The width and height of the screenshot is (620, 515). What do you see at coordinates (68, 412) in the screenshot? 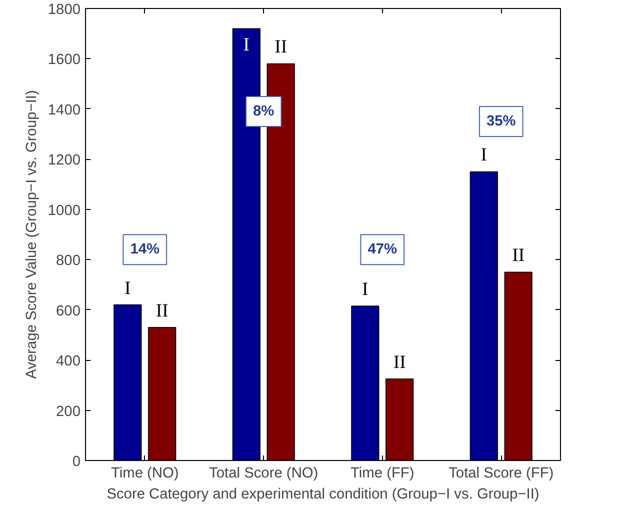
I see `y-tick-label: 200` at bounding box center [68, 412].